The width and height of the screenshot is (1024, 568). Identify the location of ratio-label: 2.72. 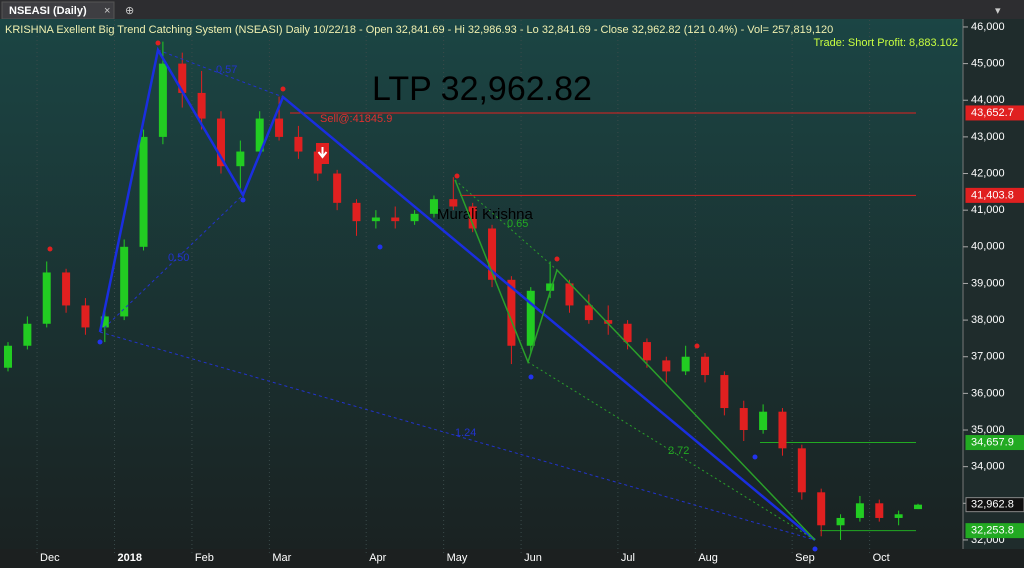
(678, 451).